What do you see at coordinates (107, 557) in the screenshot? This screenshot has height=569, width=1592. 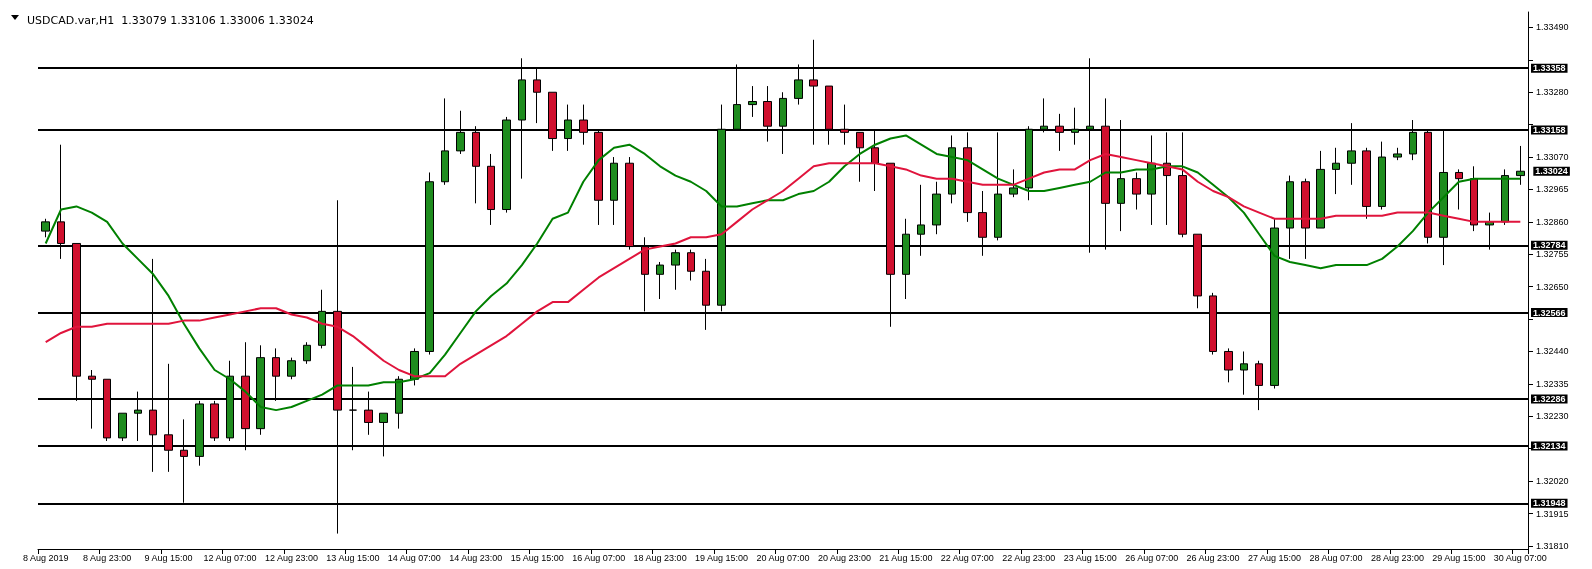 I see `x-tick-label: 8 Aug 23:00` at bounding box center [107, 557].